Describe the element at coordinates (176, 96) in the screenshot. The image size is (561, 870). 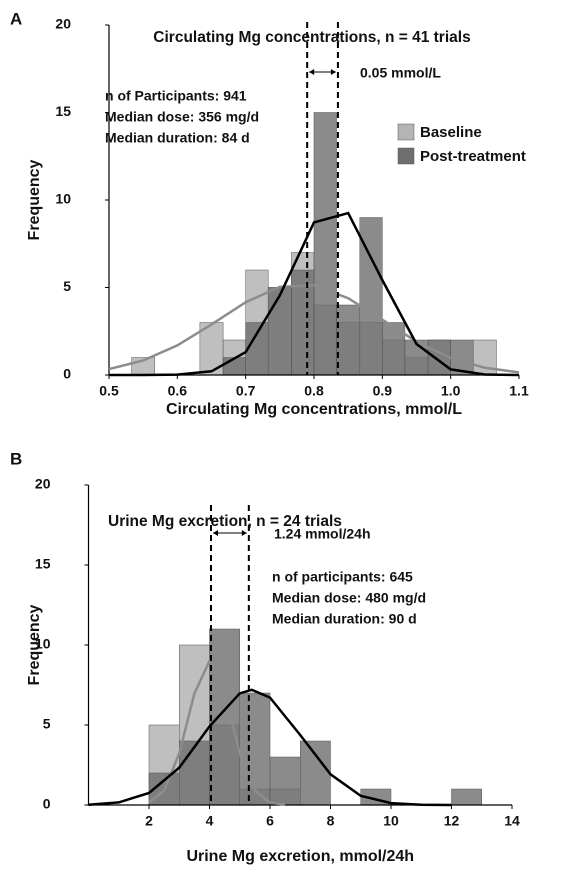
I see `annotation: n of Participants: 941` at that location.